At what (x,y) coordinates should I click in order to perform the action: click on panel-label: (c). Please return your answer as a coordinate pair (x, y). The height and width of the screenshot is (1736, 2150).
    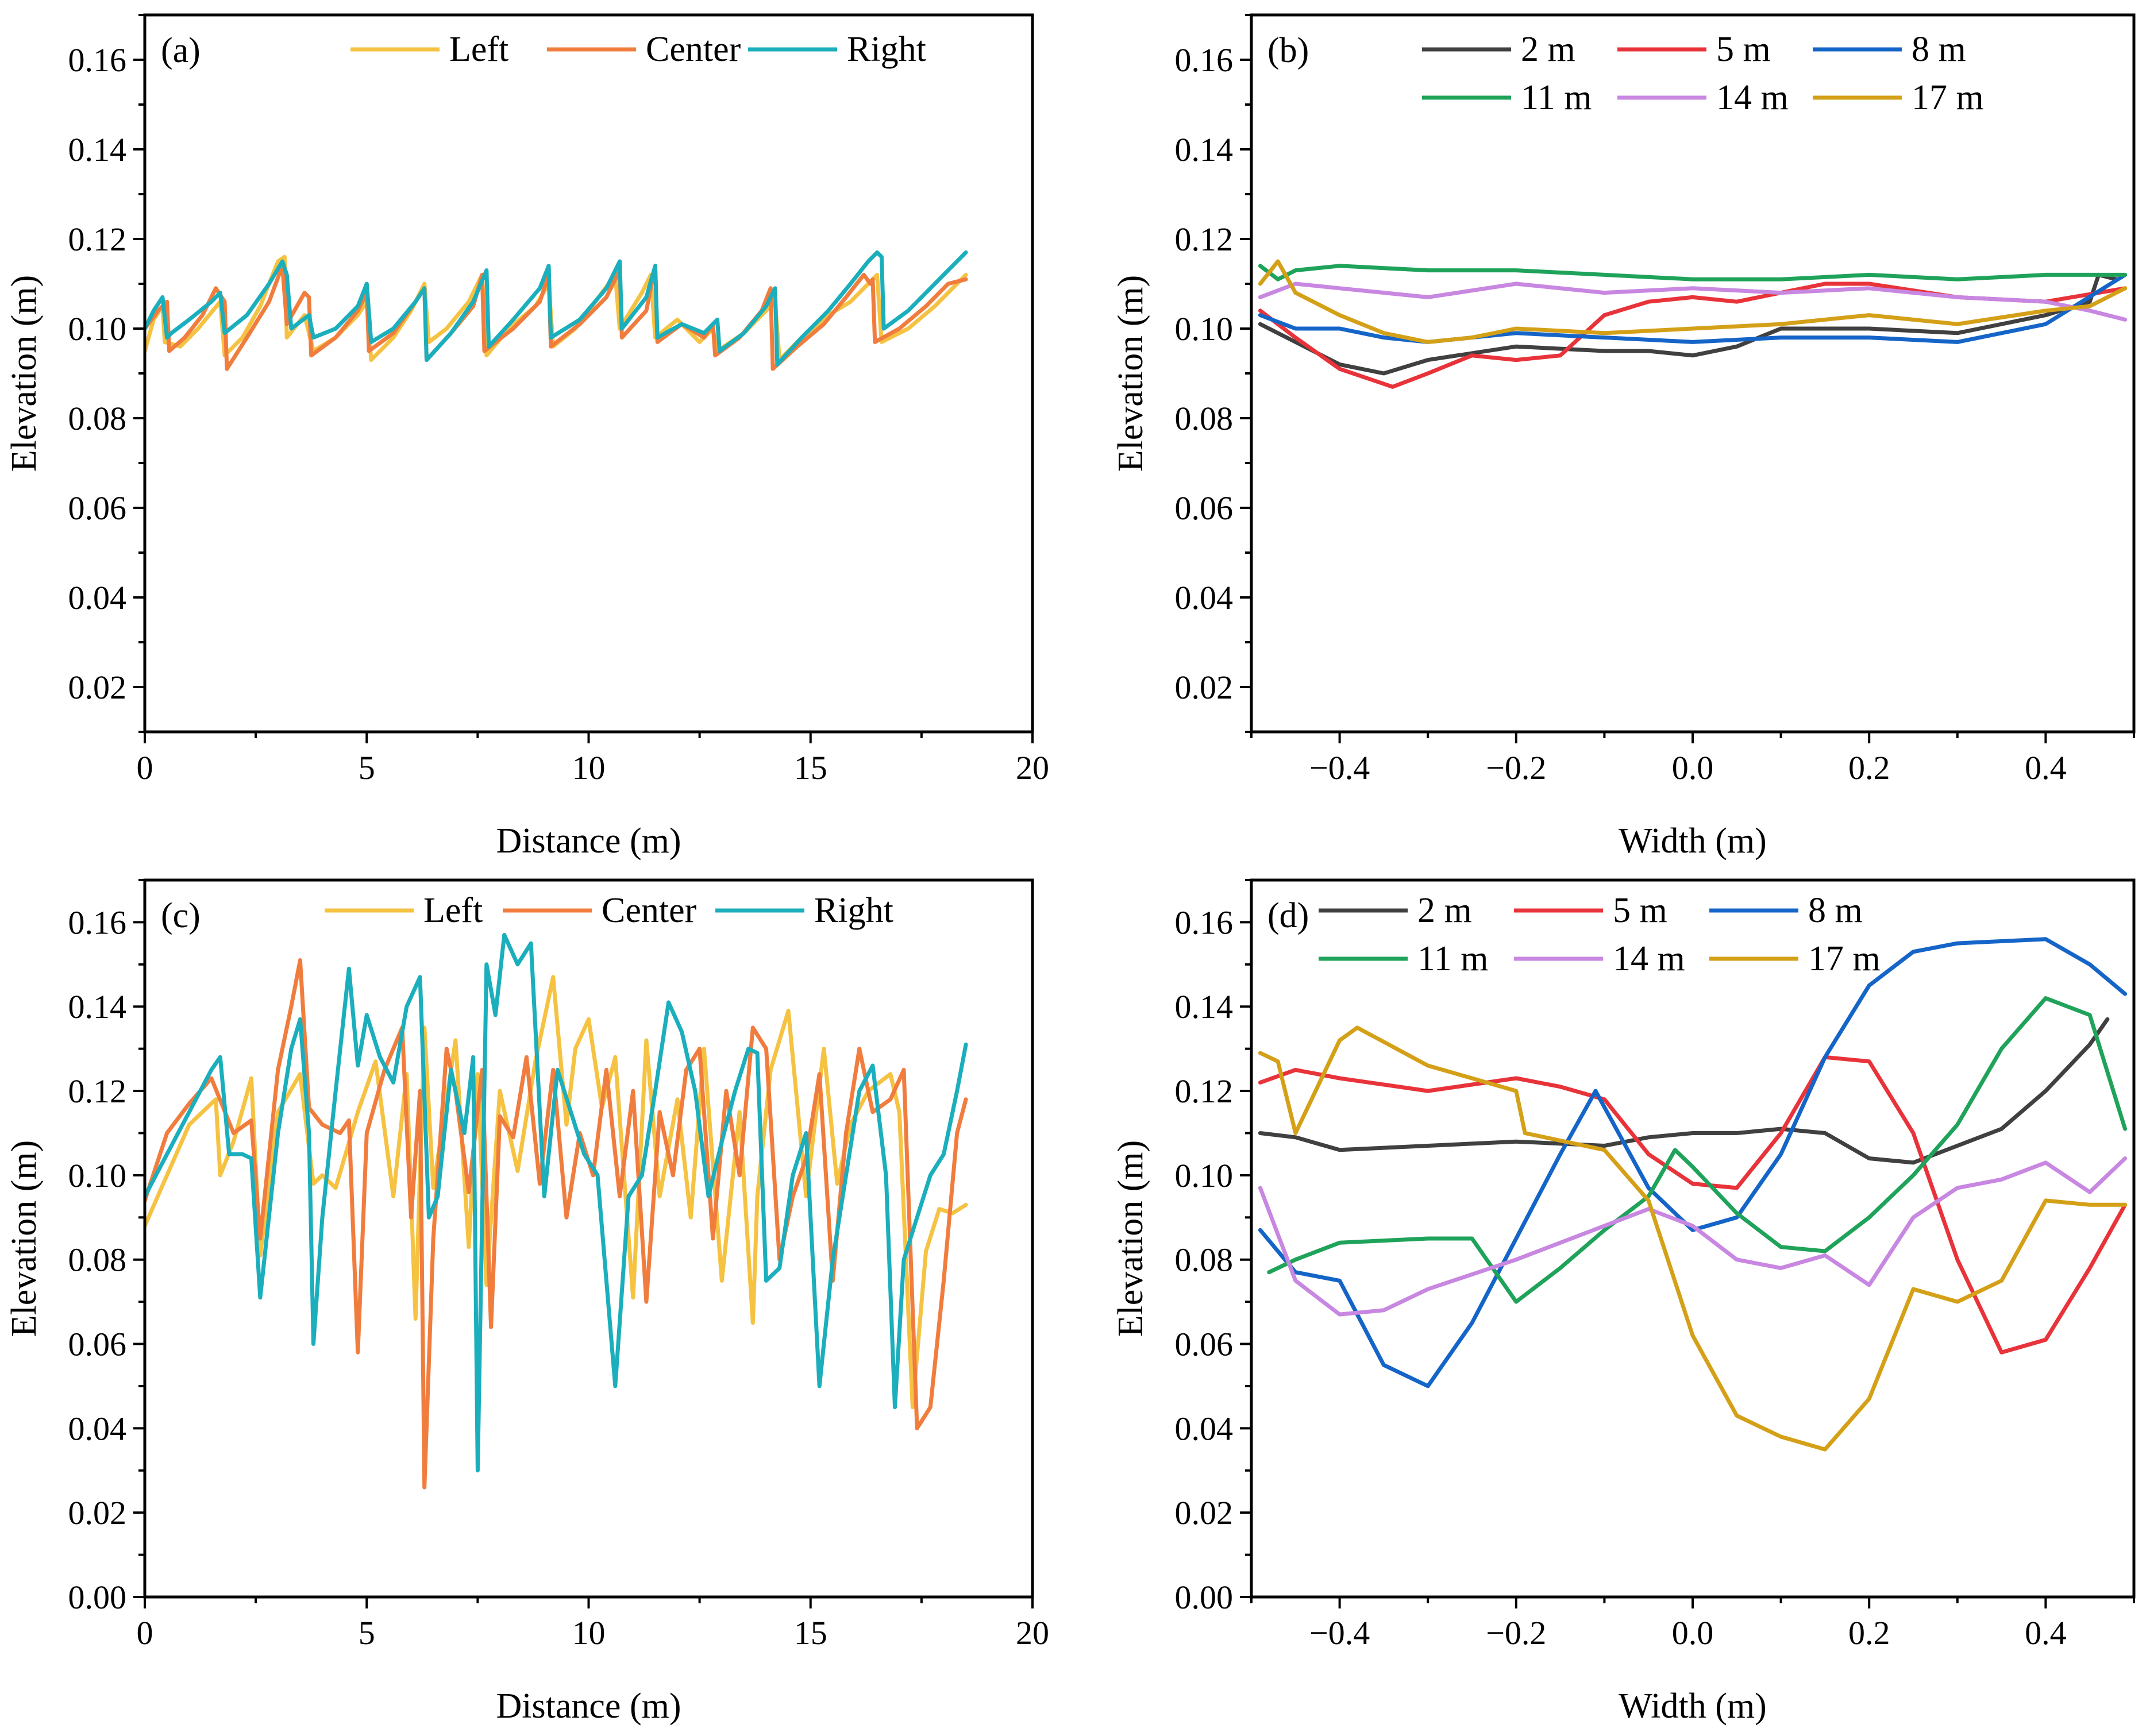
    Looking at the image, I should click on (181, 915).